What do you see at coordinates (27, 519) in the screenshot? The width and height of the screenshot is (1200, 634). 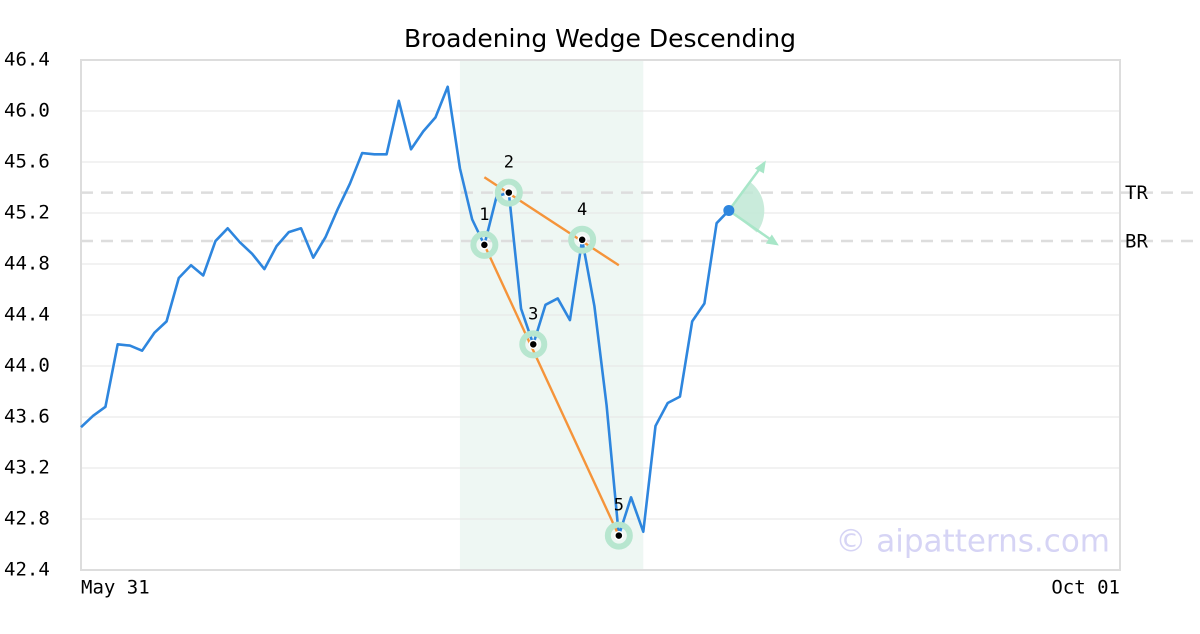 I see `y-tick-label: 42.8` at bounding box center [27, 519].